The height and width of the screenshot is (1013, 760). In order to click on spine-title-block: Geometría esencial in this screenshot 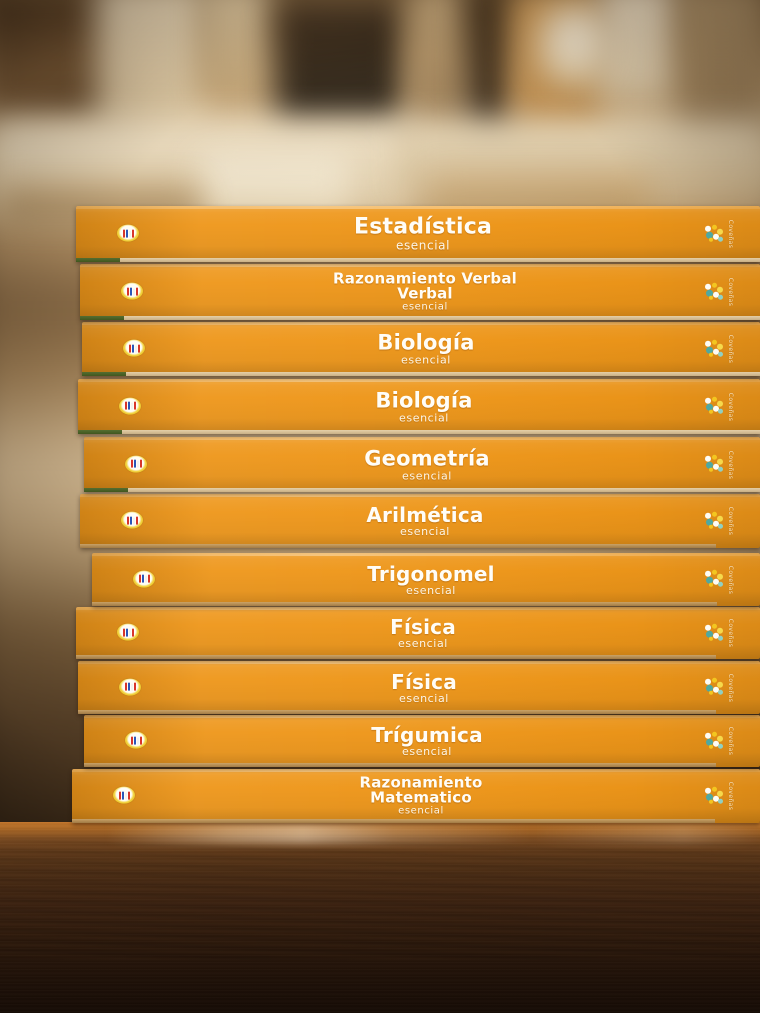, I will do `click(427, 464)`.